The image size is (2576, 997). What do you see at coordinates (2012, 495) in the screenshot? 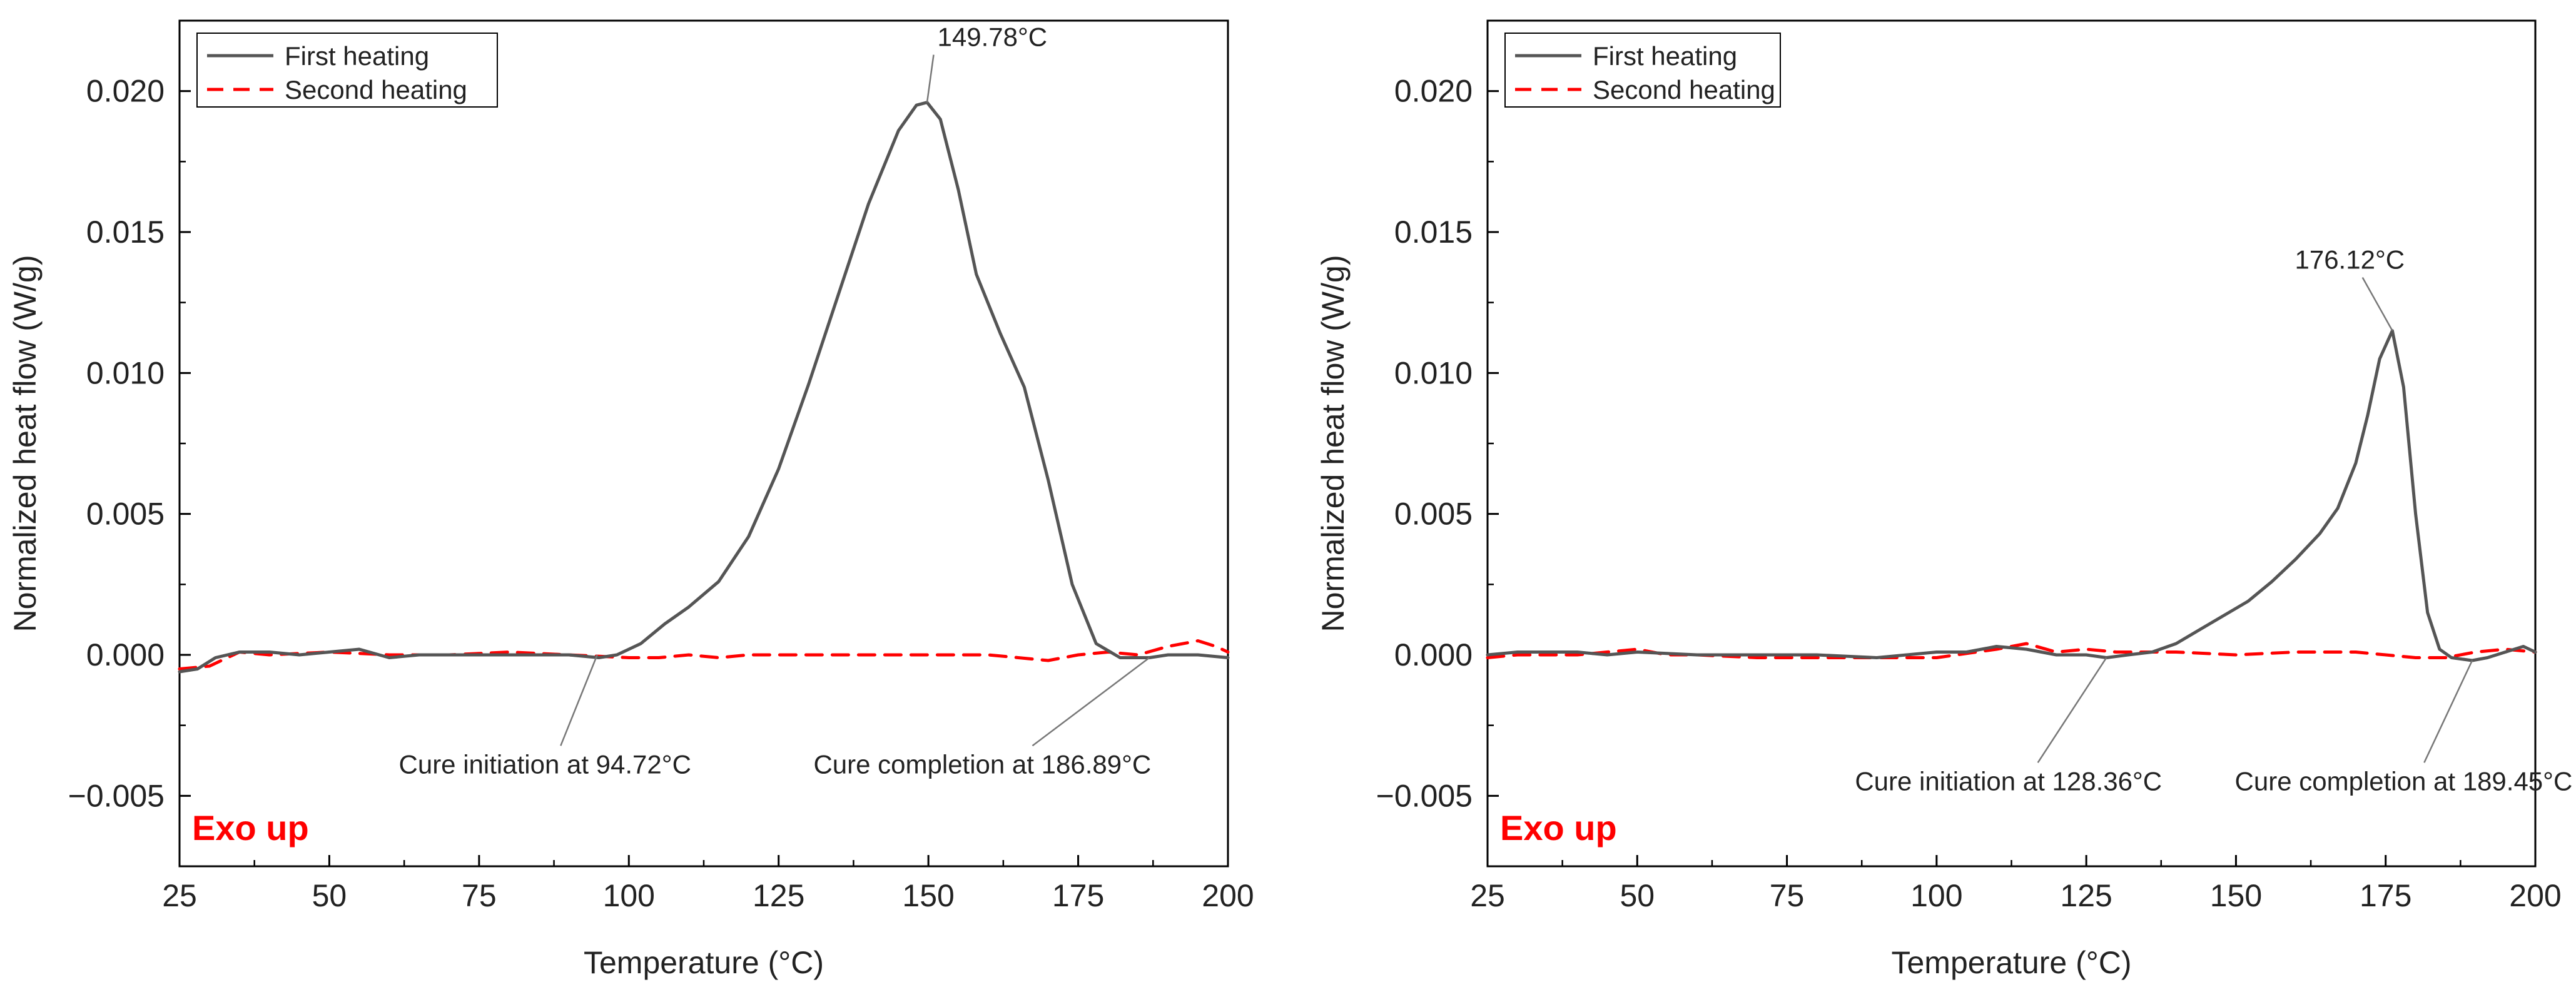
I see `series-line-first-heating` at bounding box center [2012, 495].